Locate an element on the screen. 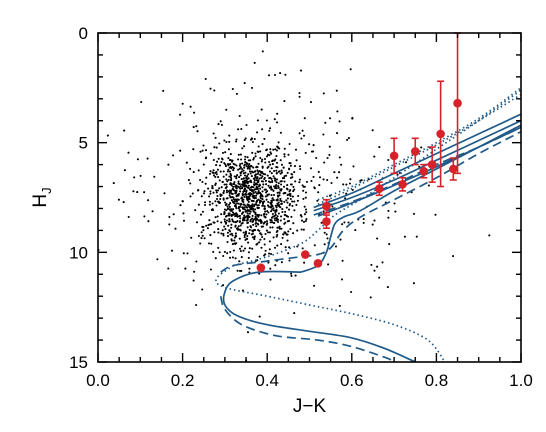 This screenshot has height=432, width=546. x-tick-label: 1.0 is located at coordinates (521, 380).